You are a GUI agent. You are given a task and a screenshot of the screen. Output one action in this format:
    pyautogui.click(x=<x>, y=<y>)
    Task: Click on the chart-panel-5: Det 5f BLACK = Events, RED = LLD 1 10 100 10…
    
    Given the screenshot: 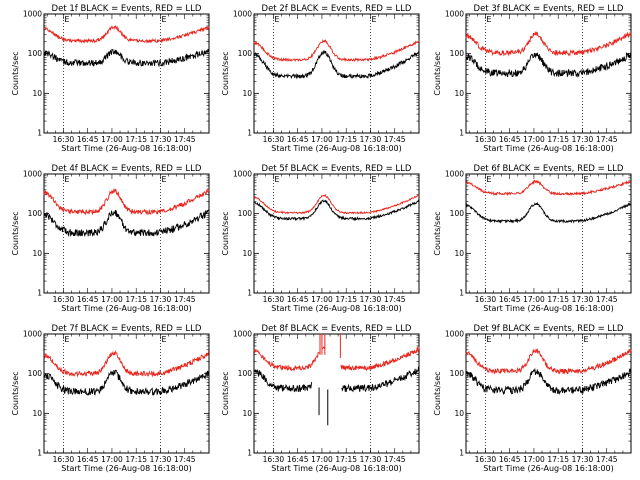 What is the action you would take?
    pyautogui.click(x=320, y=238)
    